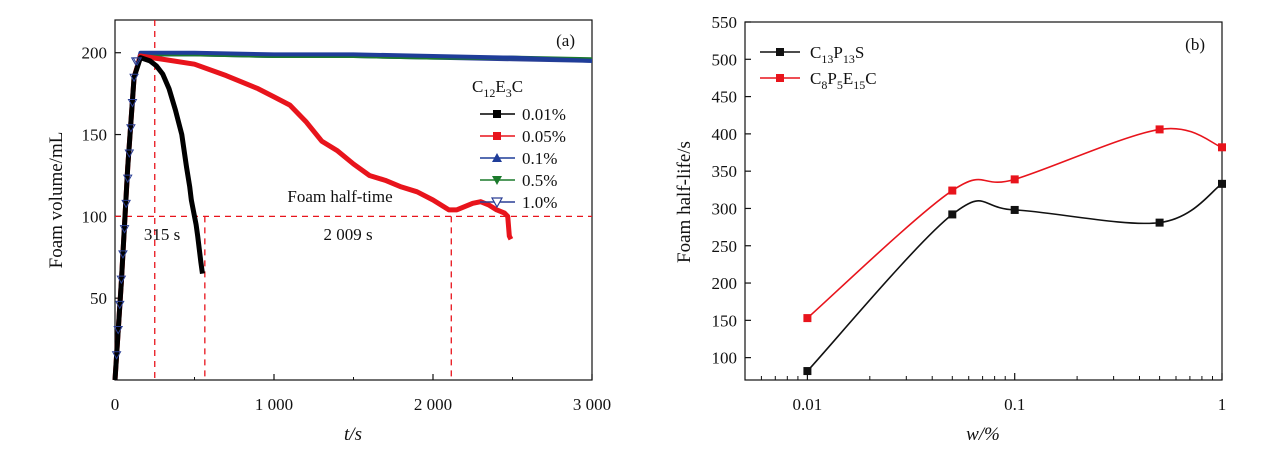  Describe the element at coordinates (1222, 404) in the screenshot. I see `x-tick-label: 1` at that location.